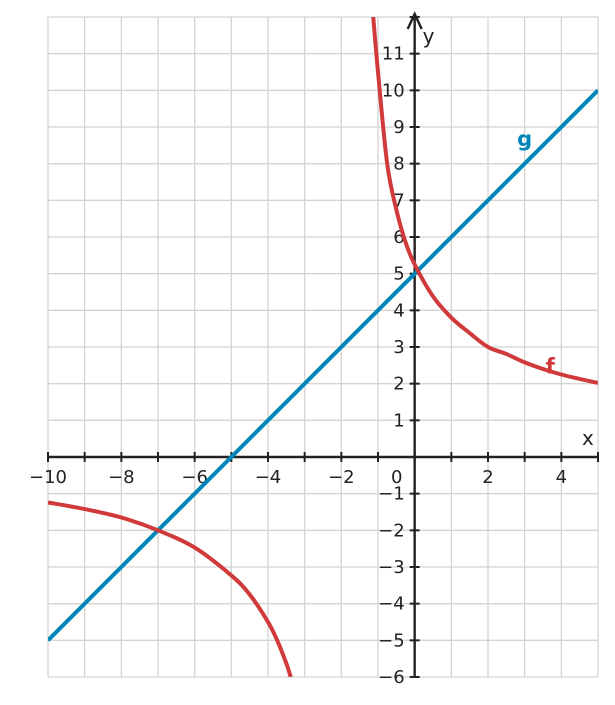  I want to click on x-tick-label: 2, so click(487, 477).